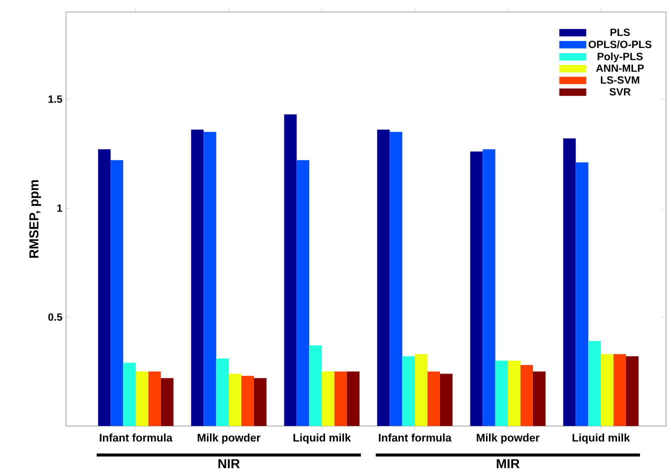  I want to click on legend-label: SVR, so click(620, 92).